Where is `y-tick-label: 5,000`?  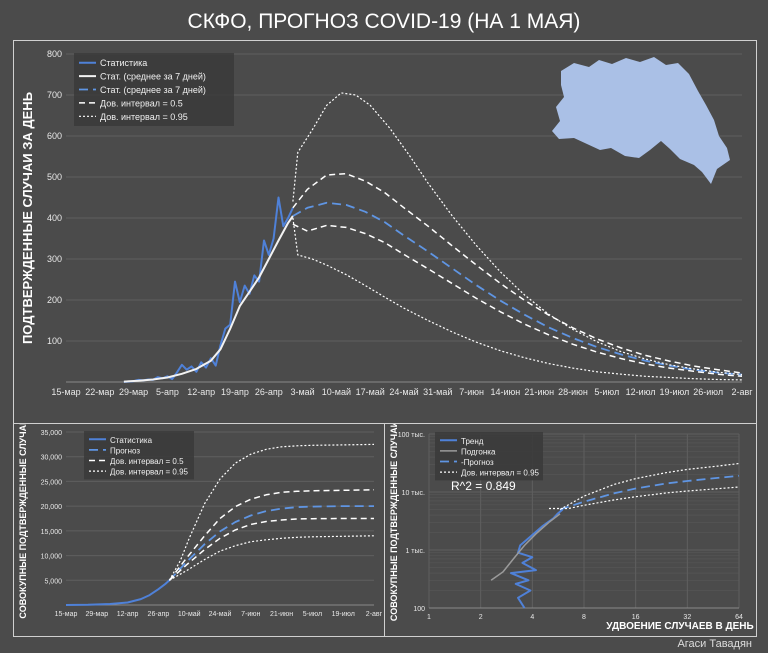 y-tick-label: 5,000 is located at coordinates (53, 581).